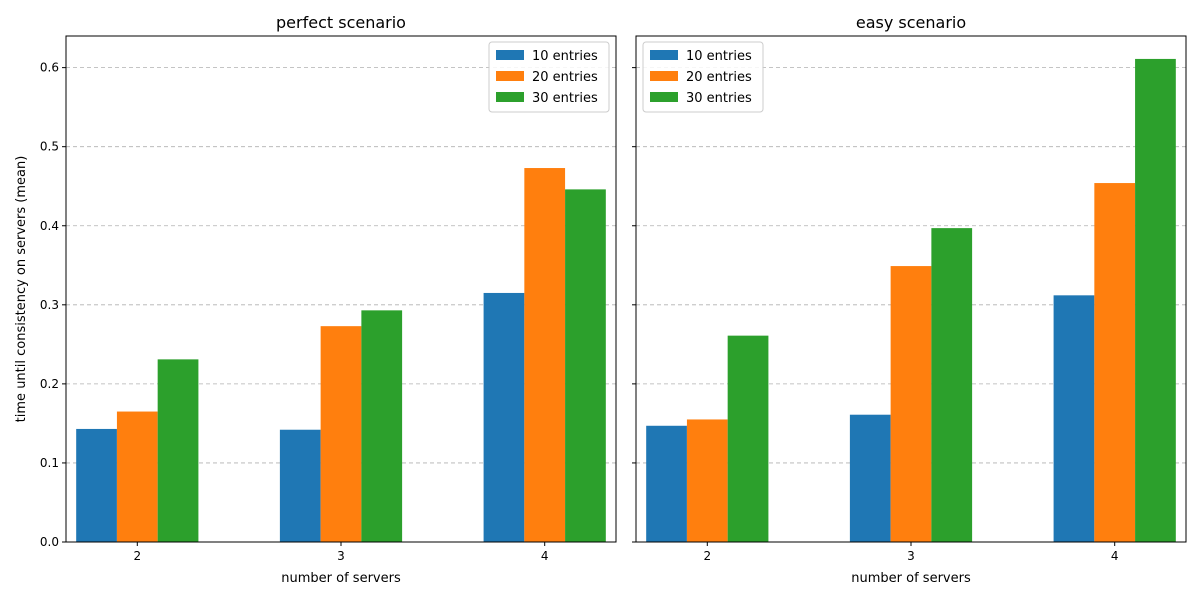 The height and width of the screenshot is (600, 1200). I want to click on chart-title: easy scenario, so click(911, 22).